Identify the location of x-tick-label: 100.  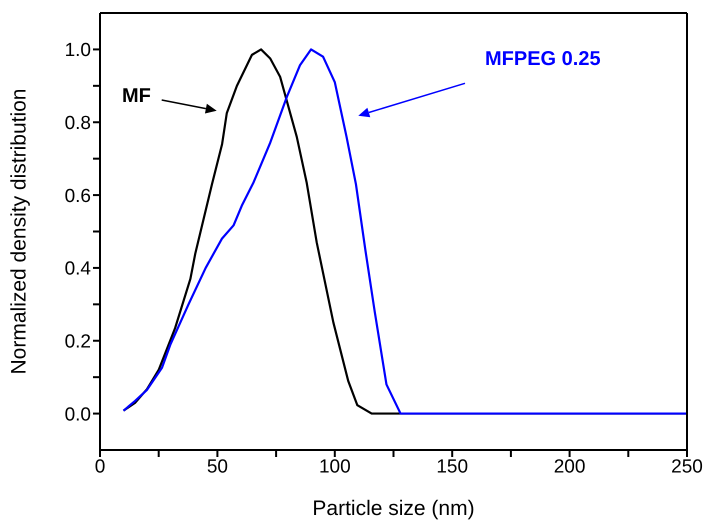
(334, 467).